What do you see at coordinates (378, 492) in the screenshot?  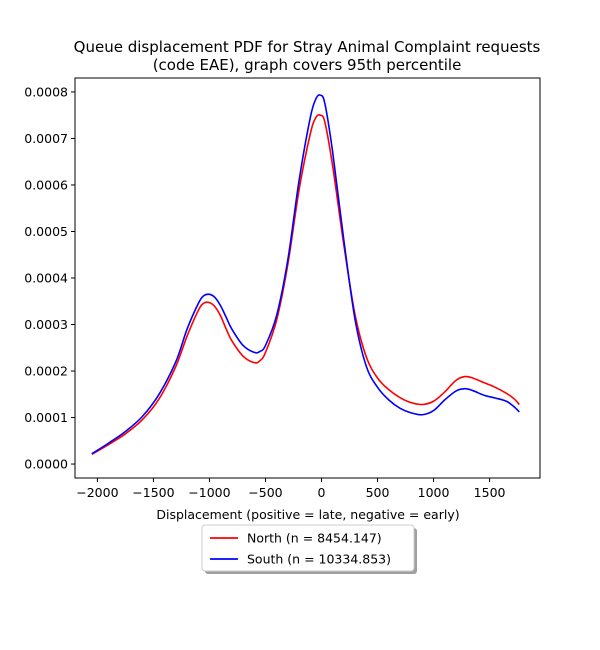 I see `x-tick-label: 500` at bounding box center [378, 492].